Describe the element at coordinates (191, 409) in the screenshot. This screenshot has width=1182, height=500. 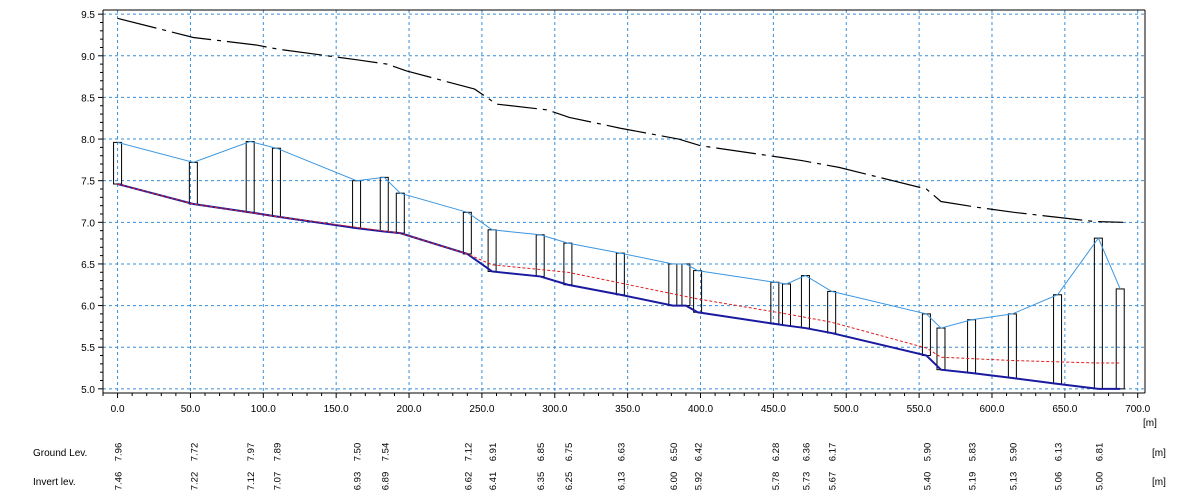
I see `x-tick-label: 50.0` at that location.